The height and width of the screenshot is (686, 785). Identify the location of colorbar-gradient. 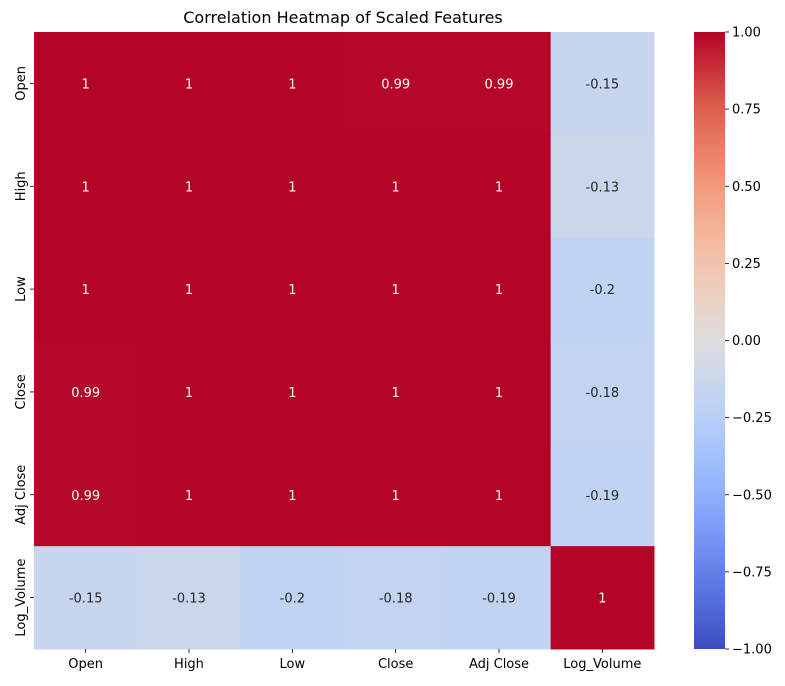
(709, 340).